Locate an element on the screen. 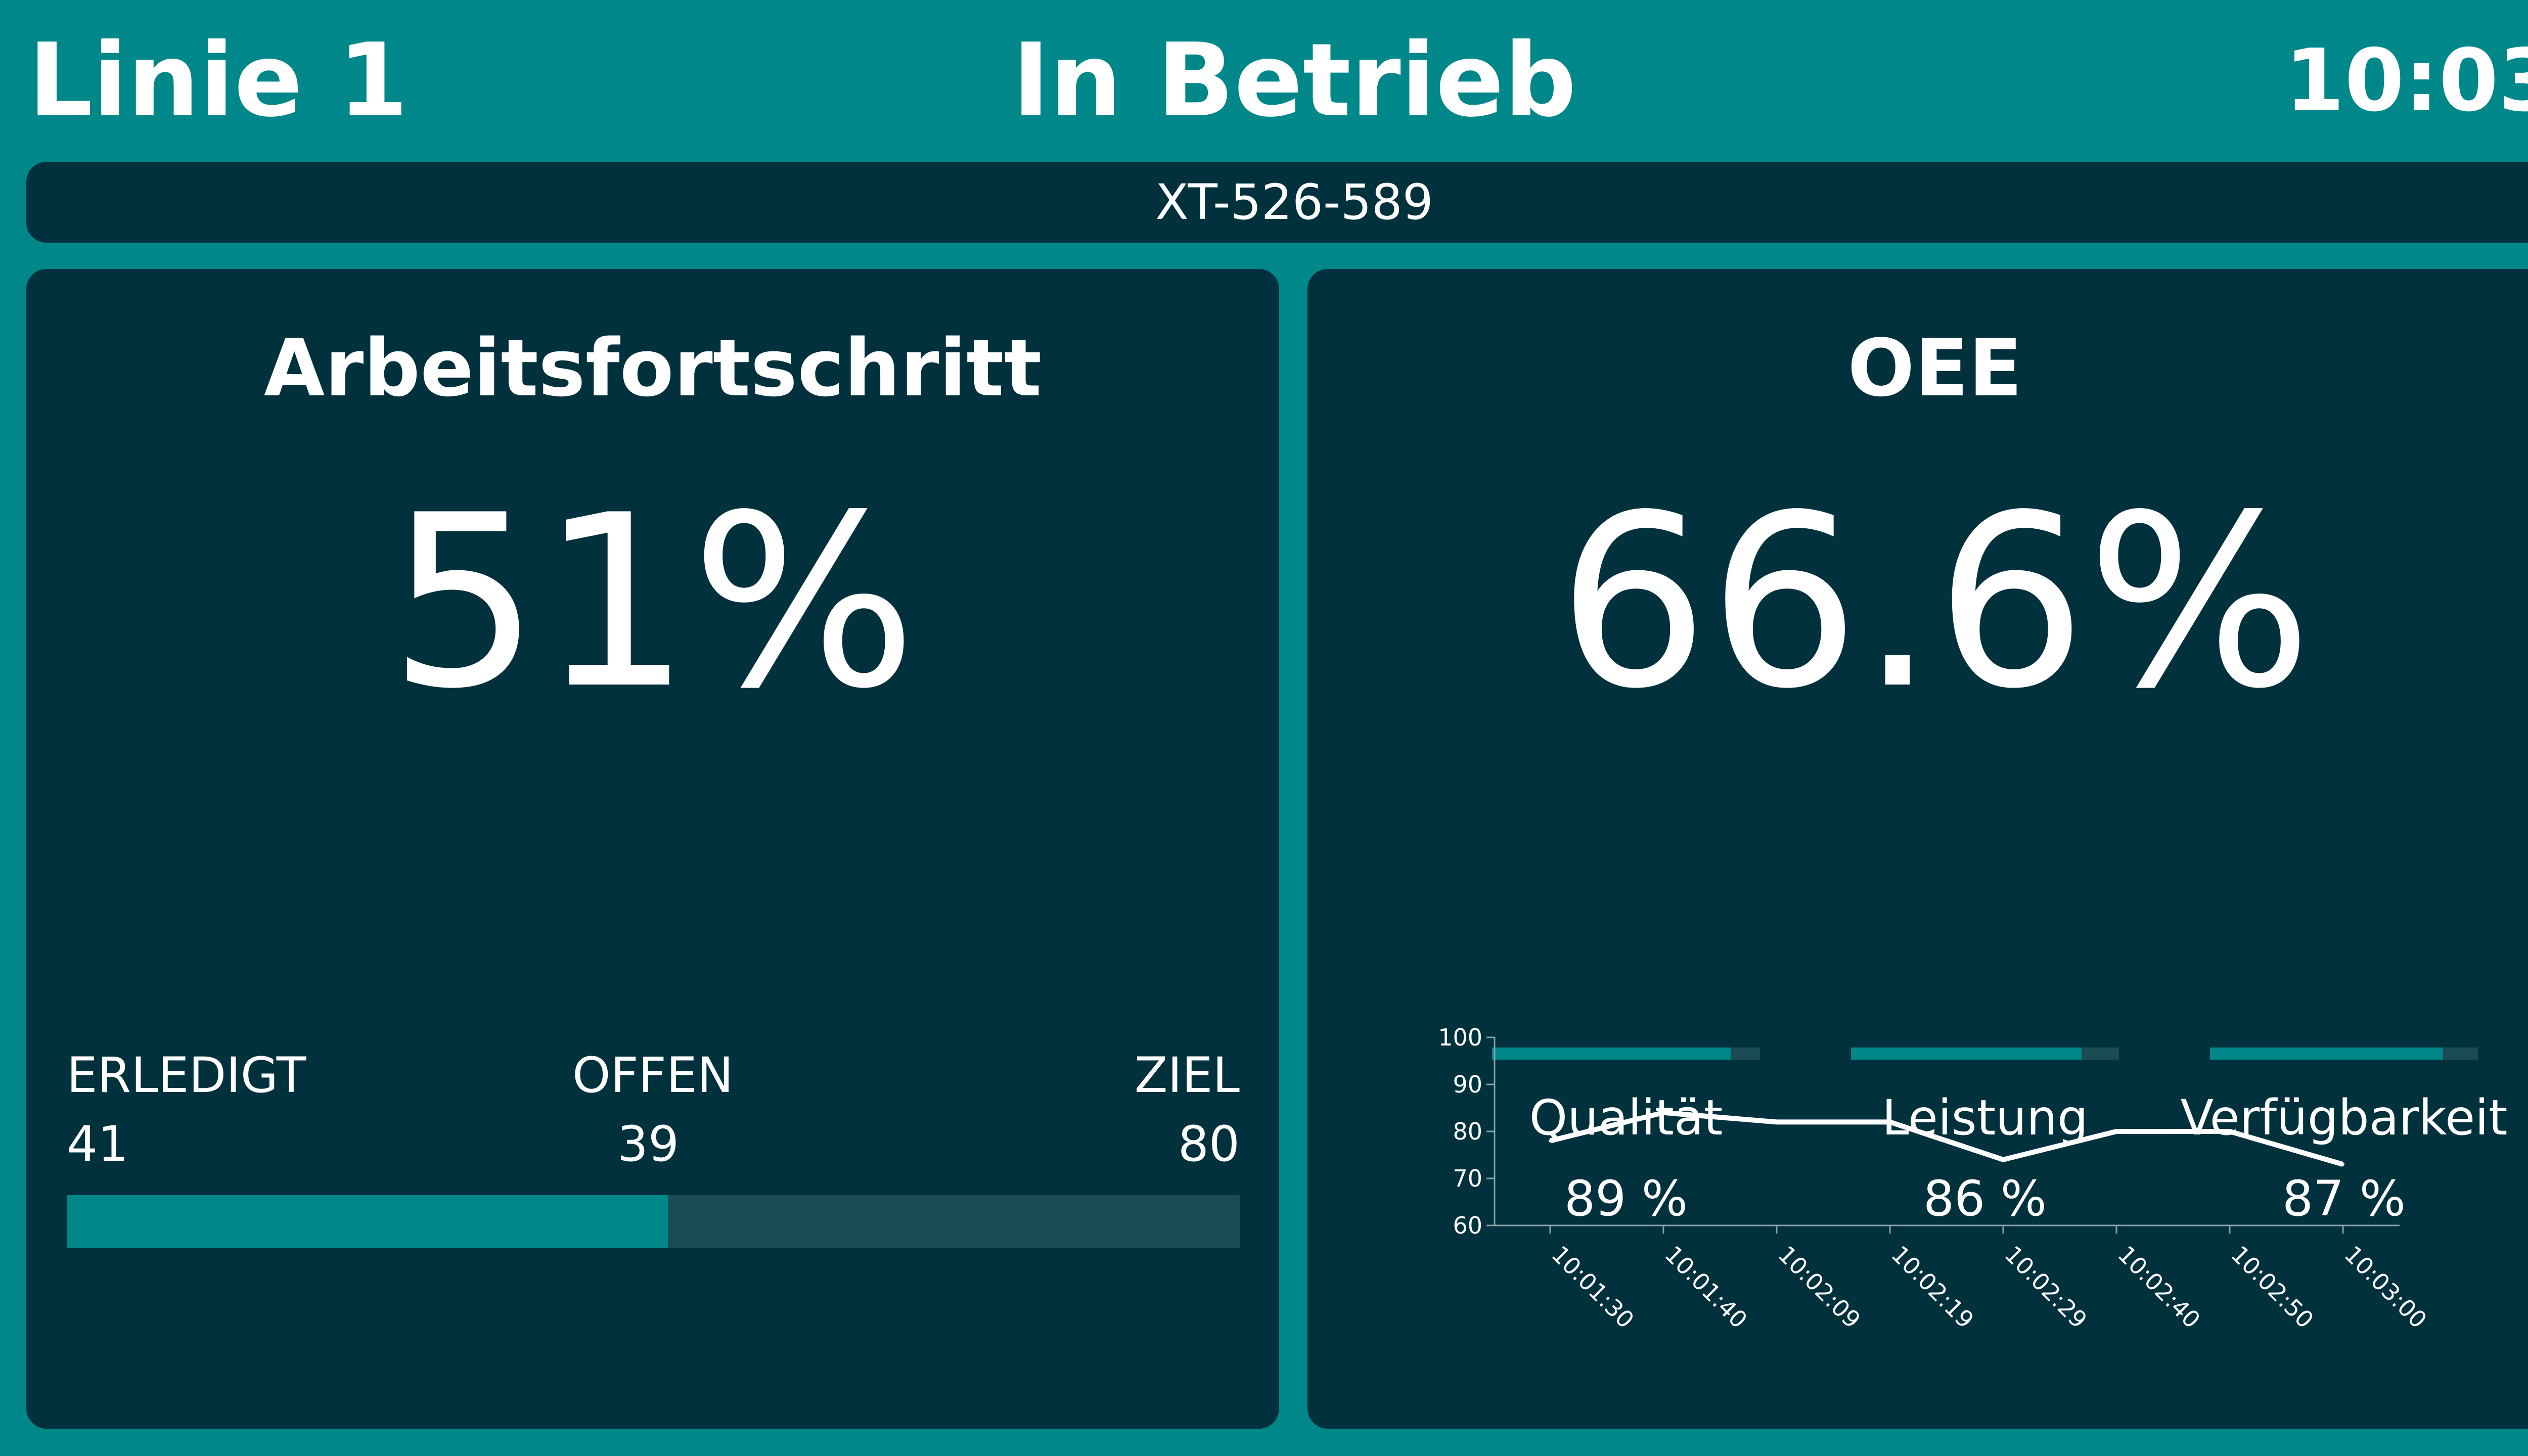 Image resolution: width=2528 pixels, height=1456 pixels. kpi-performance: Leistung 86 % is located at coordinates (1985, 1140).